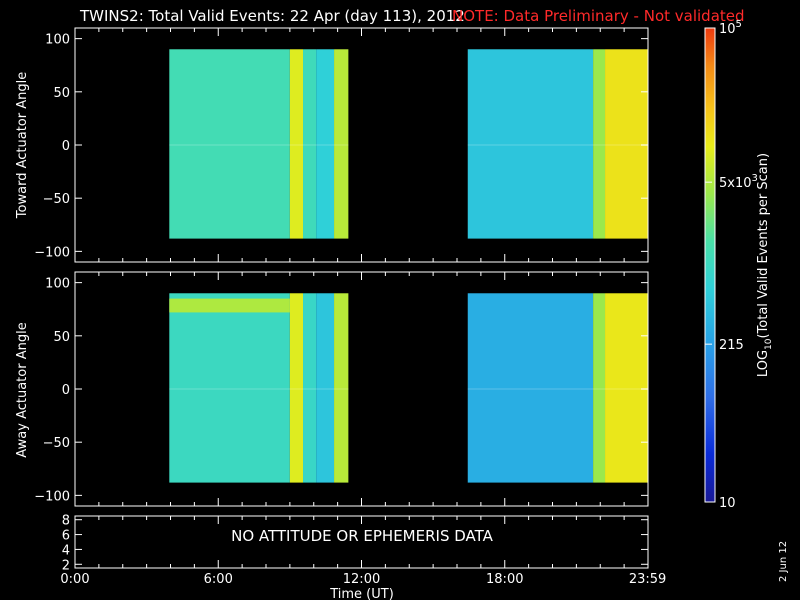 This screenshot has width=800, height=600. What do you see at coordinates (731, 265) in the screenshot?
I see `colorbar-ticks: 105 5x10³ 215 10` at bounding box center [731, 265].